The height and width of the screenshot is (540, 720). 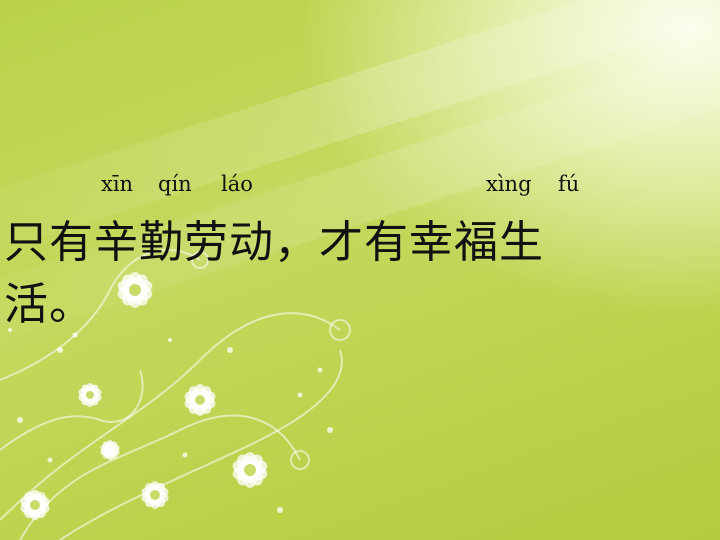 I want to click on pinyin-lao: láo, so click(x=237, y=184).